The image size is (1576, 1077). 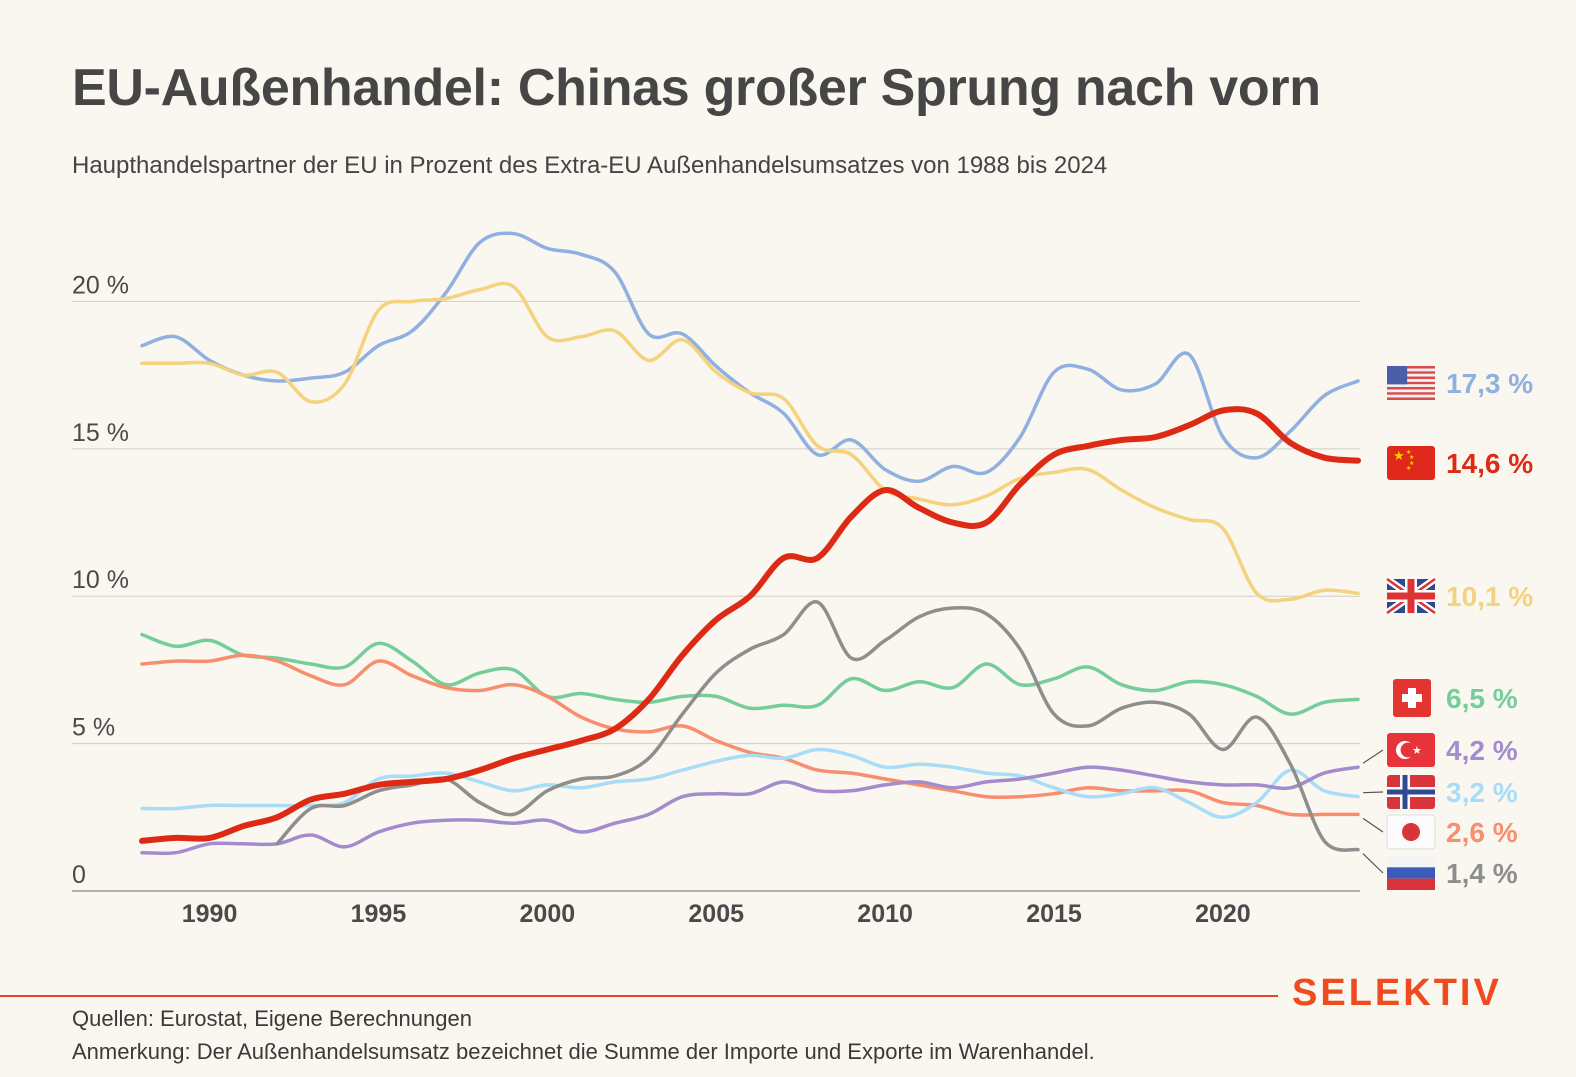 I want to click on series-end-label: 17,3 %, so click(x=1489, y=383).